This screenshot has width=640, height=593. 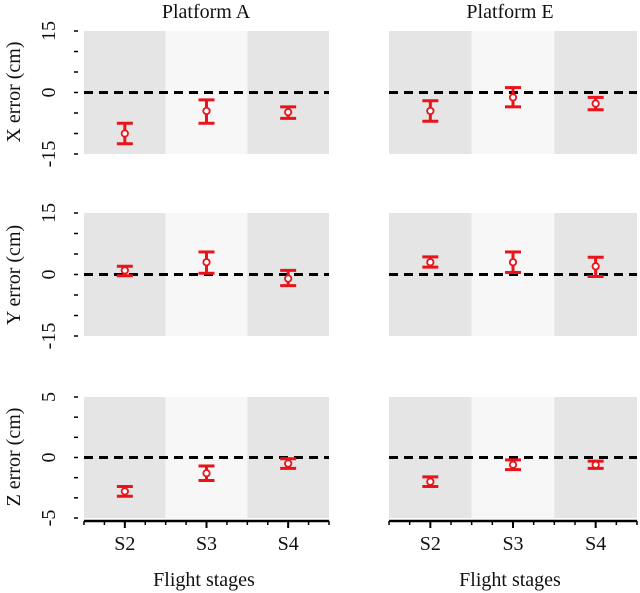 What do you see at coordinates (49, 93) in the screenshot?
I see `y-tick-label-x-1: 0` at bounding box center [49, 93].